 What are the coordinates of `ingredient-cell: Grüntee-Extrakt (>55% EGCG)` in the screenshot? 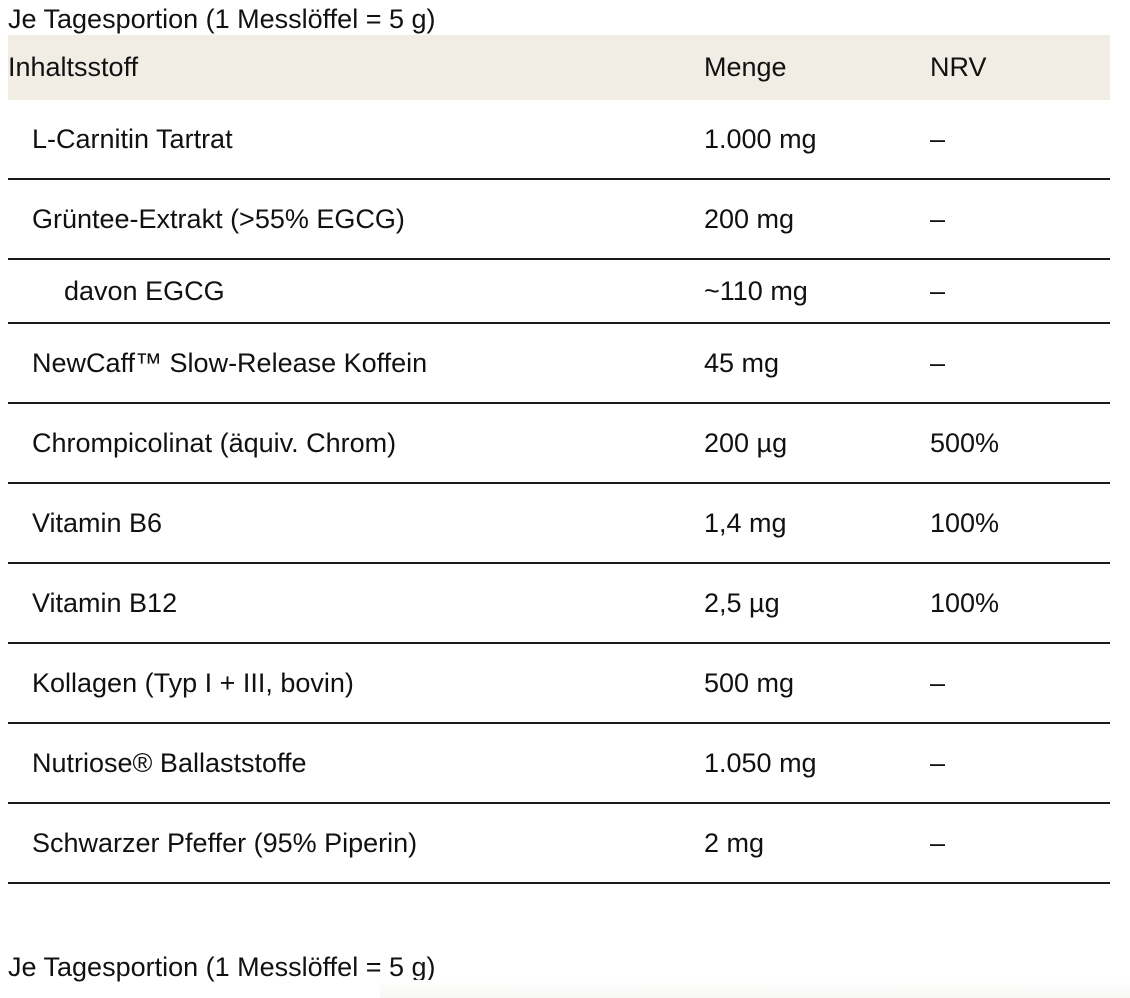 It's located at (344, 219).